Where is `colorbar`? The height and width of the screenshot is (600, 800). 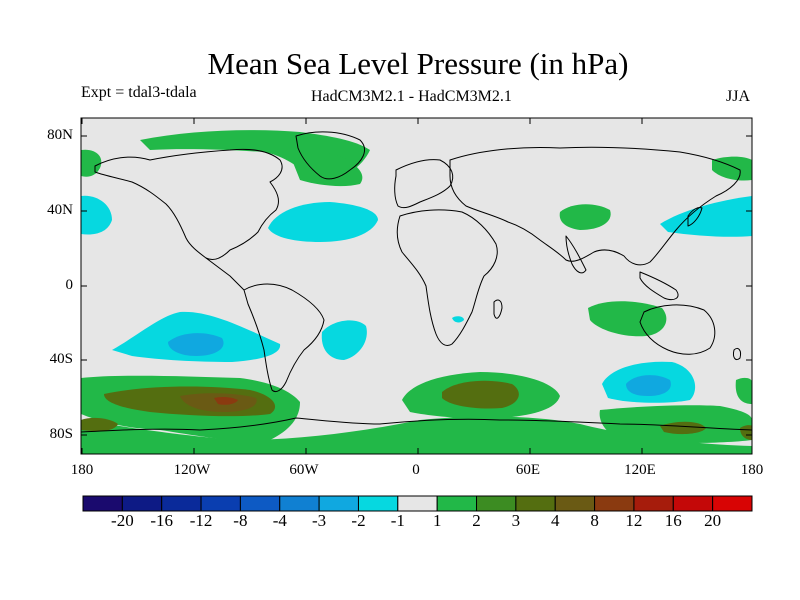 colorbar is located at coordinates (417, 503).